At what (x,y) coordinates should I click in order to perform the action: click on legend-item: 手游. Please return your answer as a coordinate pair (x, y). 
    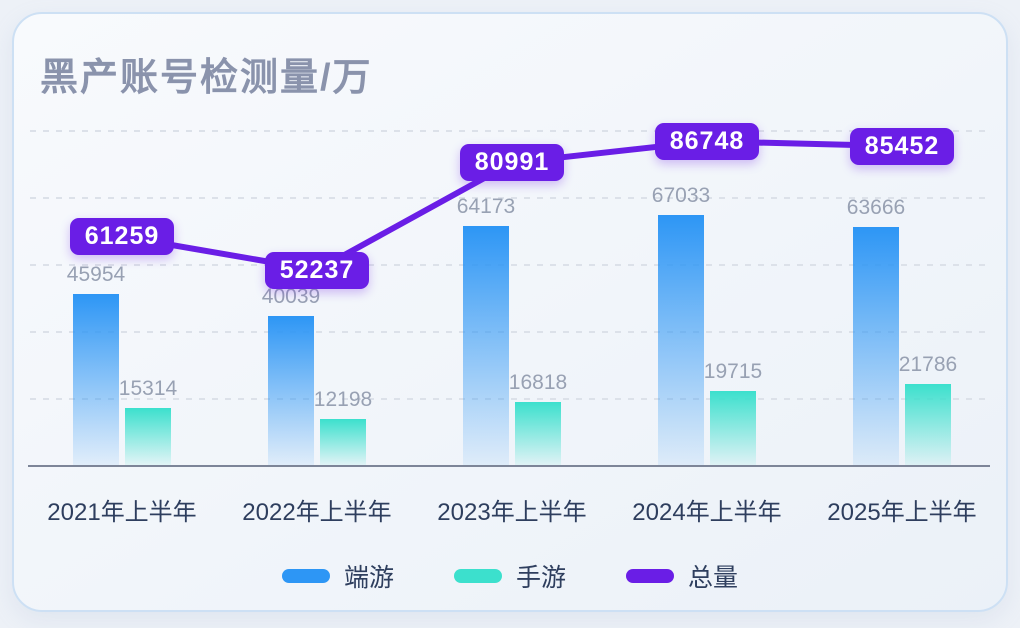
    Looking at the image, I should click on (509, 576).